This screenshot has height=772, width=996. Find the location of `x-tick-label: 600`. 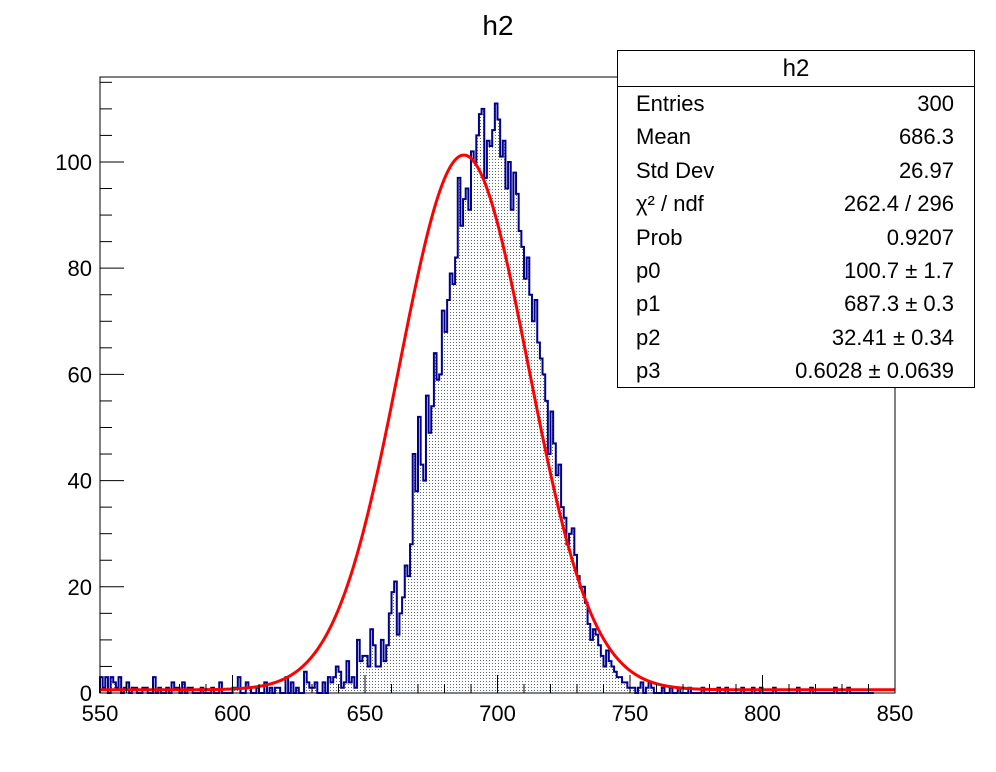

x-tick-label: 600 is located at coordinates (232, 713).